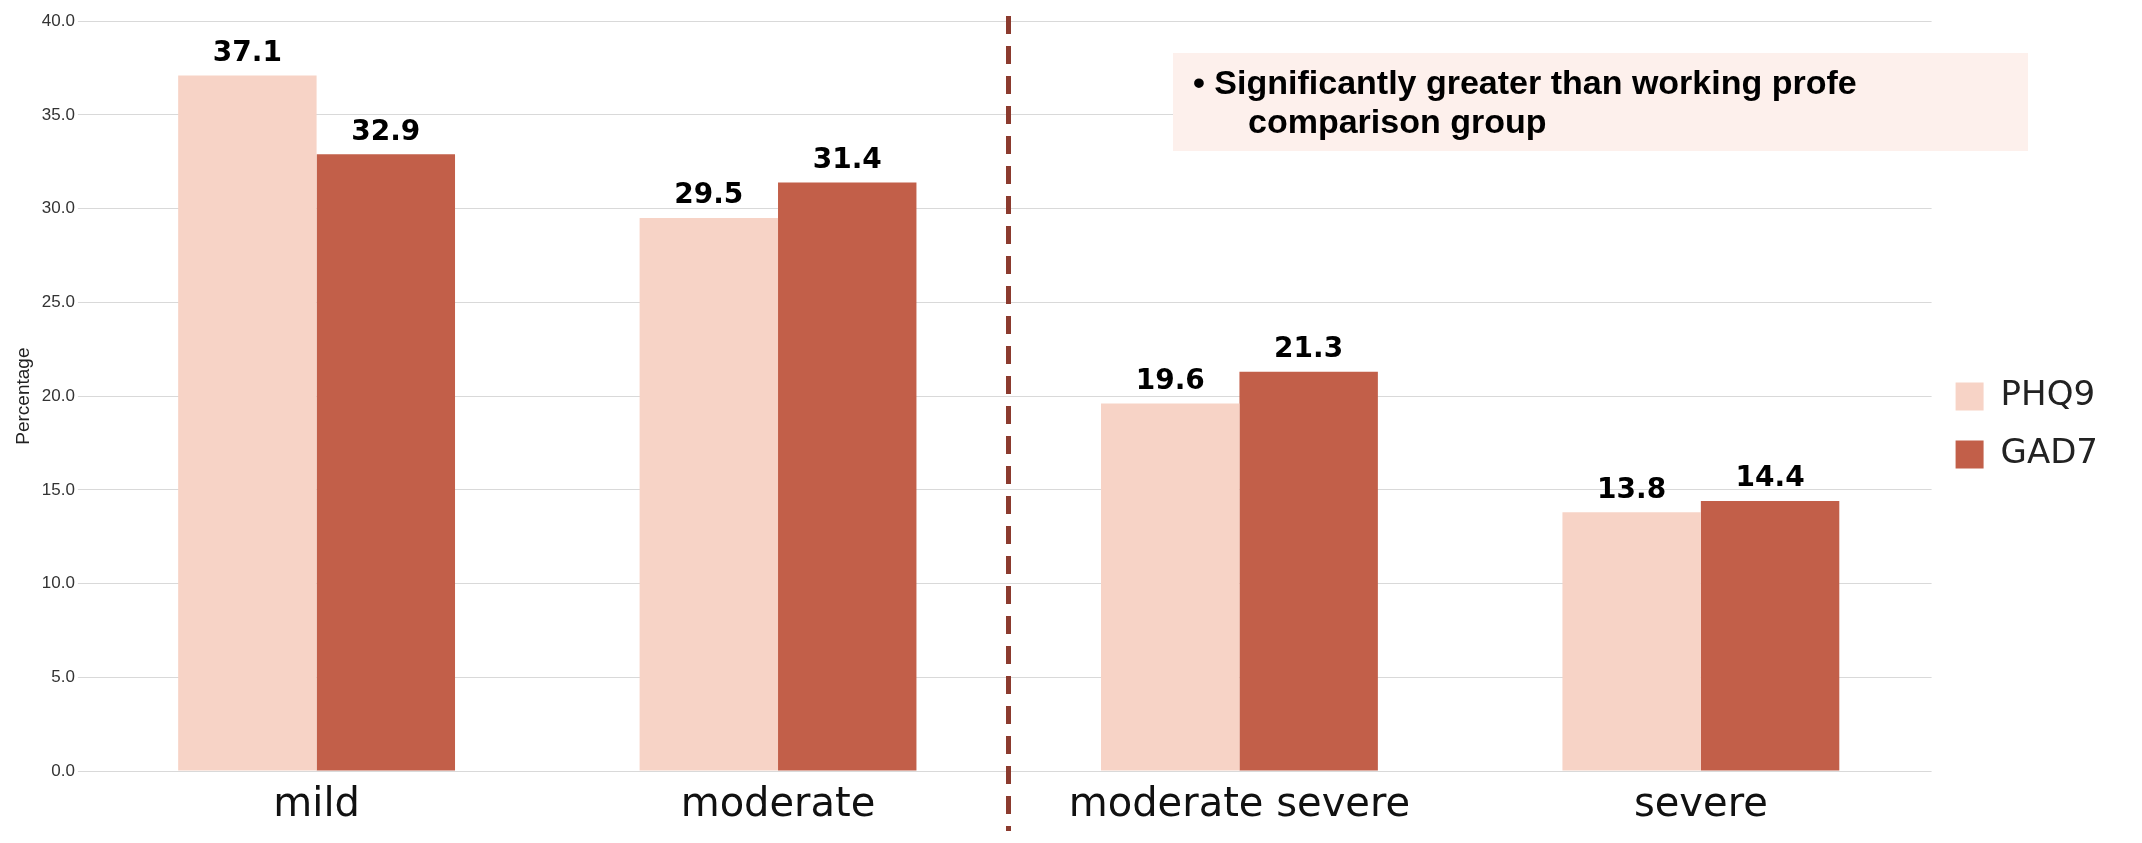 The image size is (2142, 843). I want to click on legend-label: PHQ9, so click(2048, 393).